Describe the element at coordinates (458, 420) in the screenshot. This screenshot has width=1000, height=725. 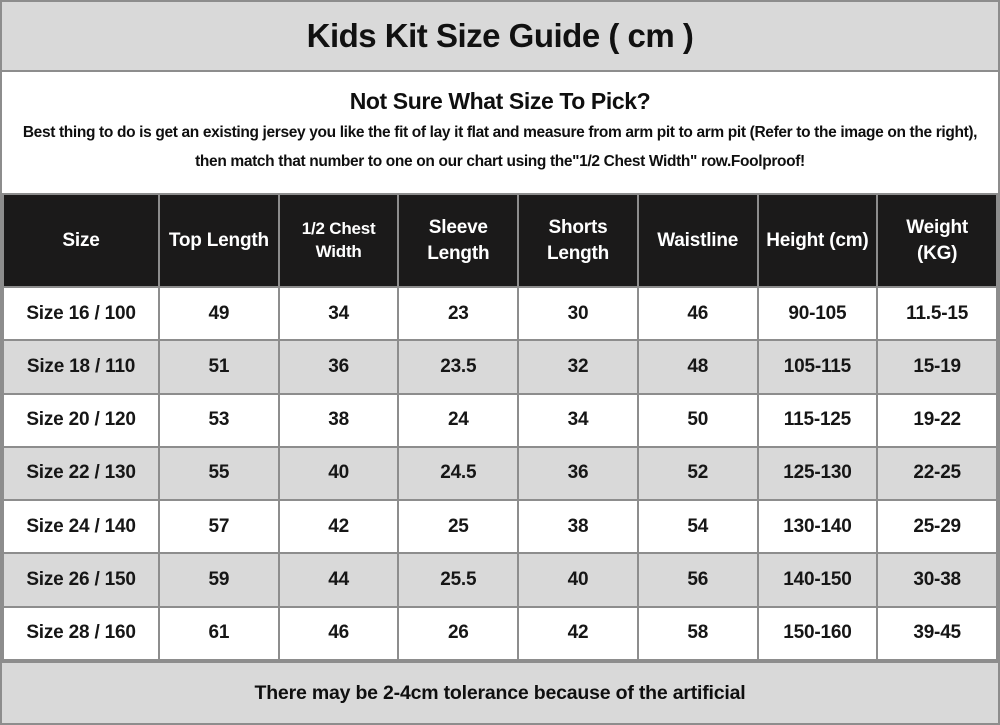
I see `sleeve-length-cell: 24` at that location.